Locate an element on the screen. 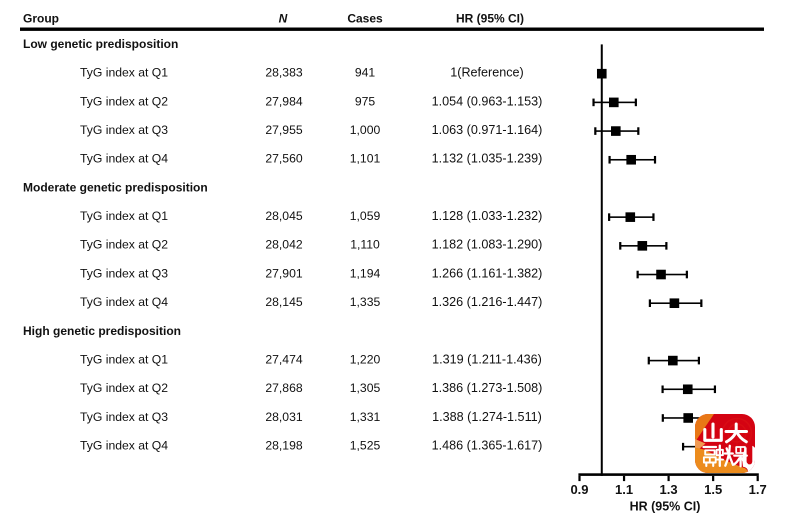 This screenshot has height=519, width=800. svg-text: 1.128 (1.033-1.232) is located at coordinates (487, 216).